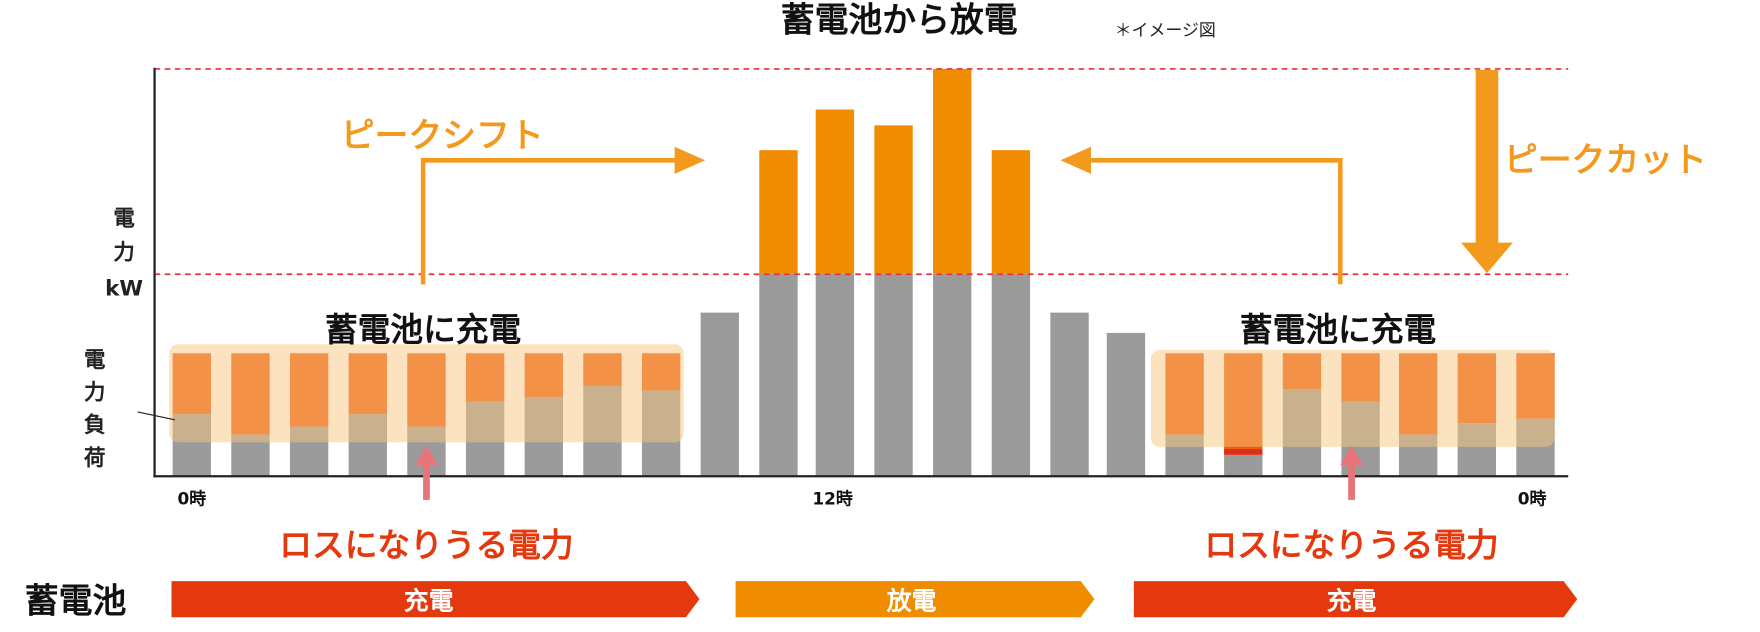 The width and height of the screenshot is (1760, 632). Describe the element at coordinates (124, 219) in the screenshot. I see `y-label: 電` at that location.